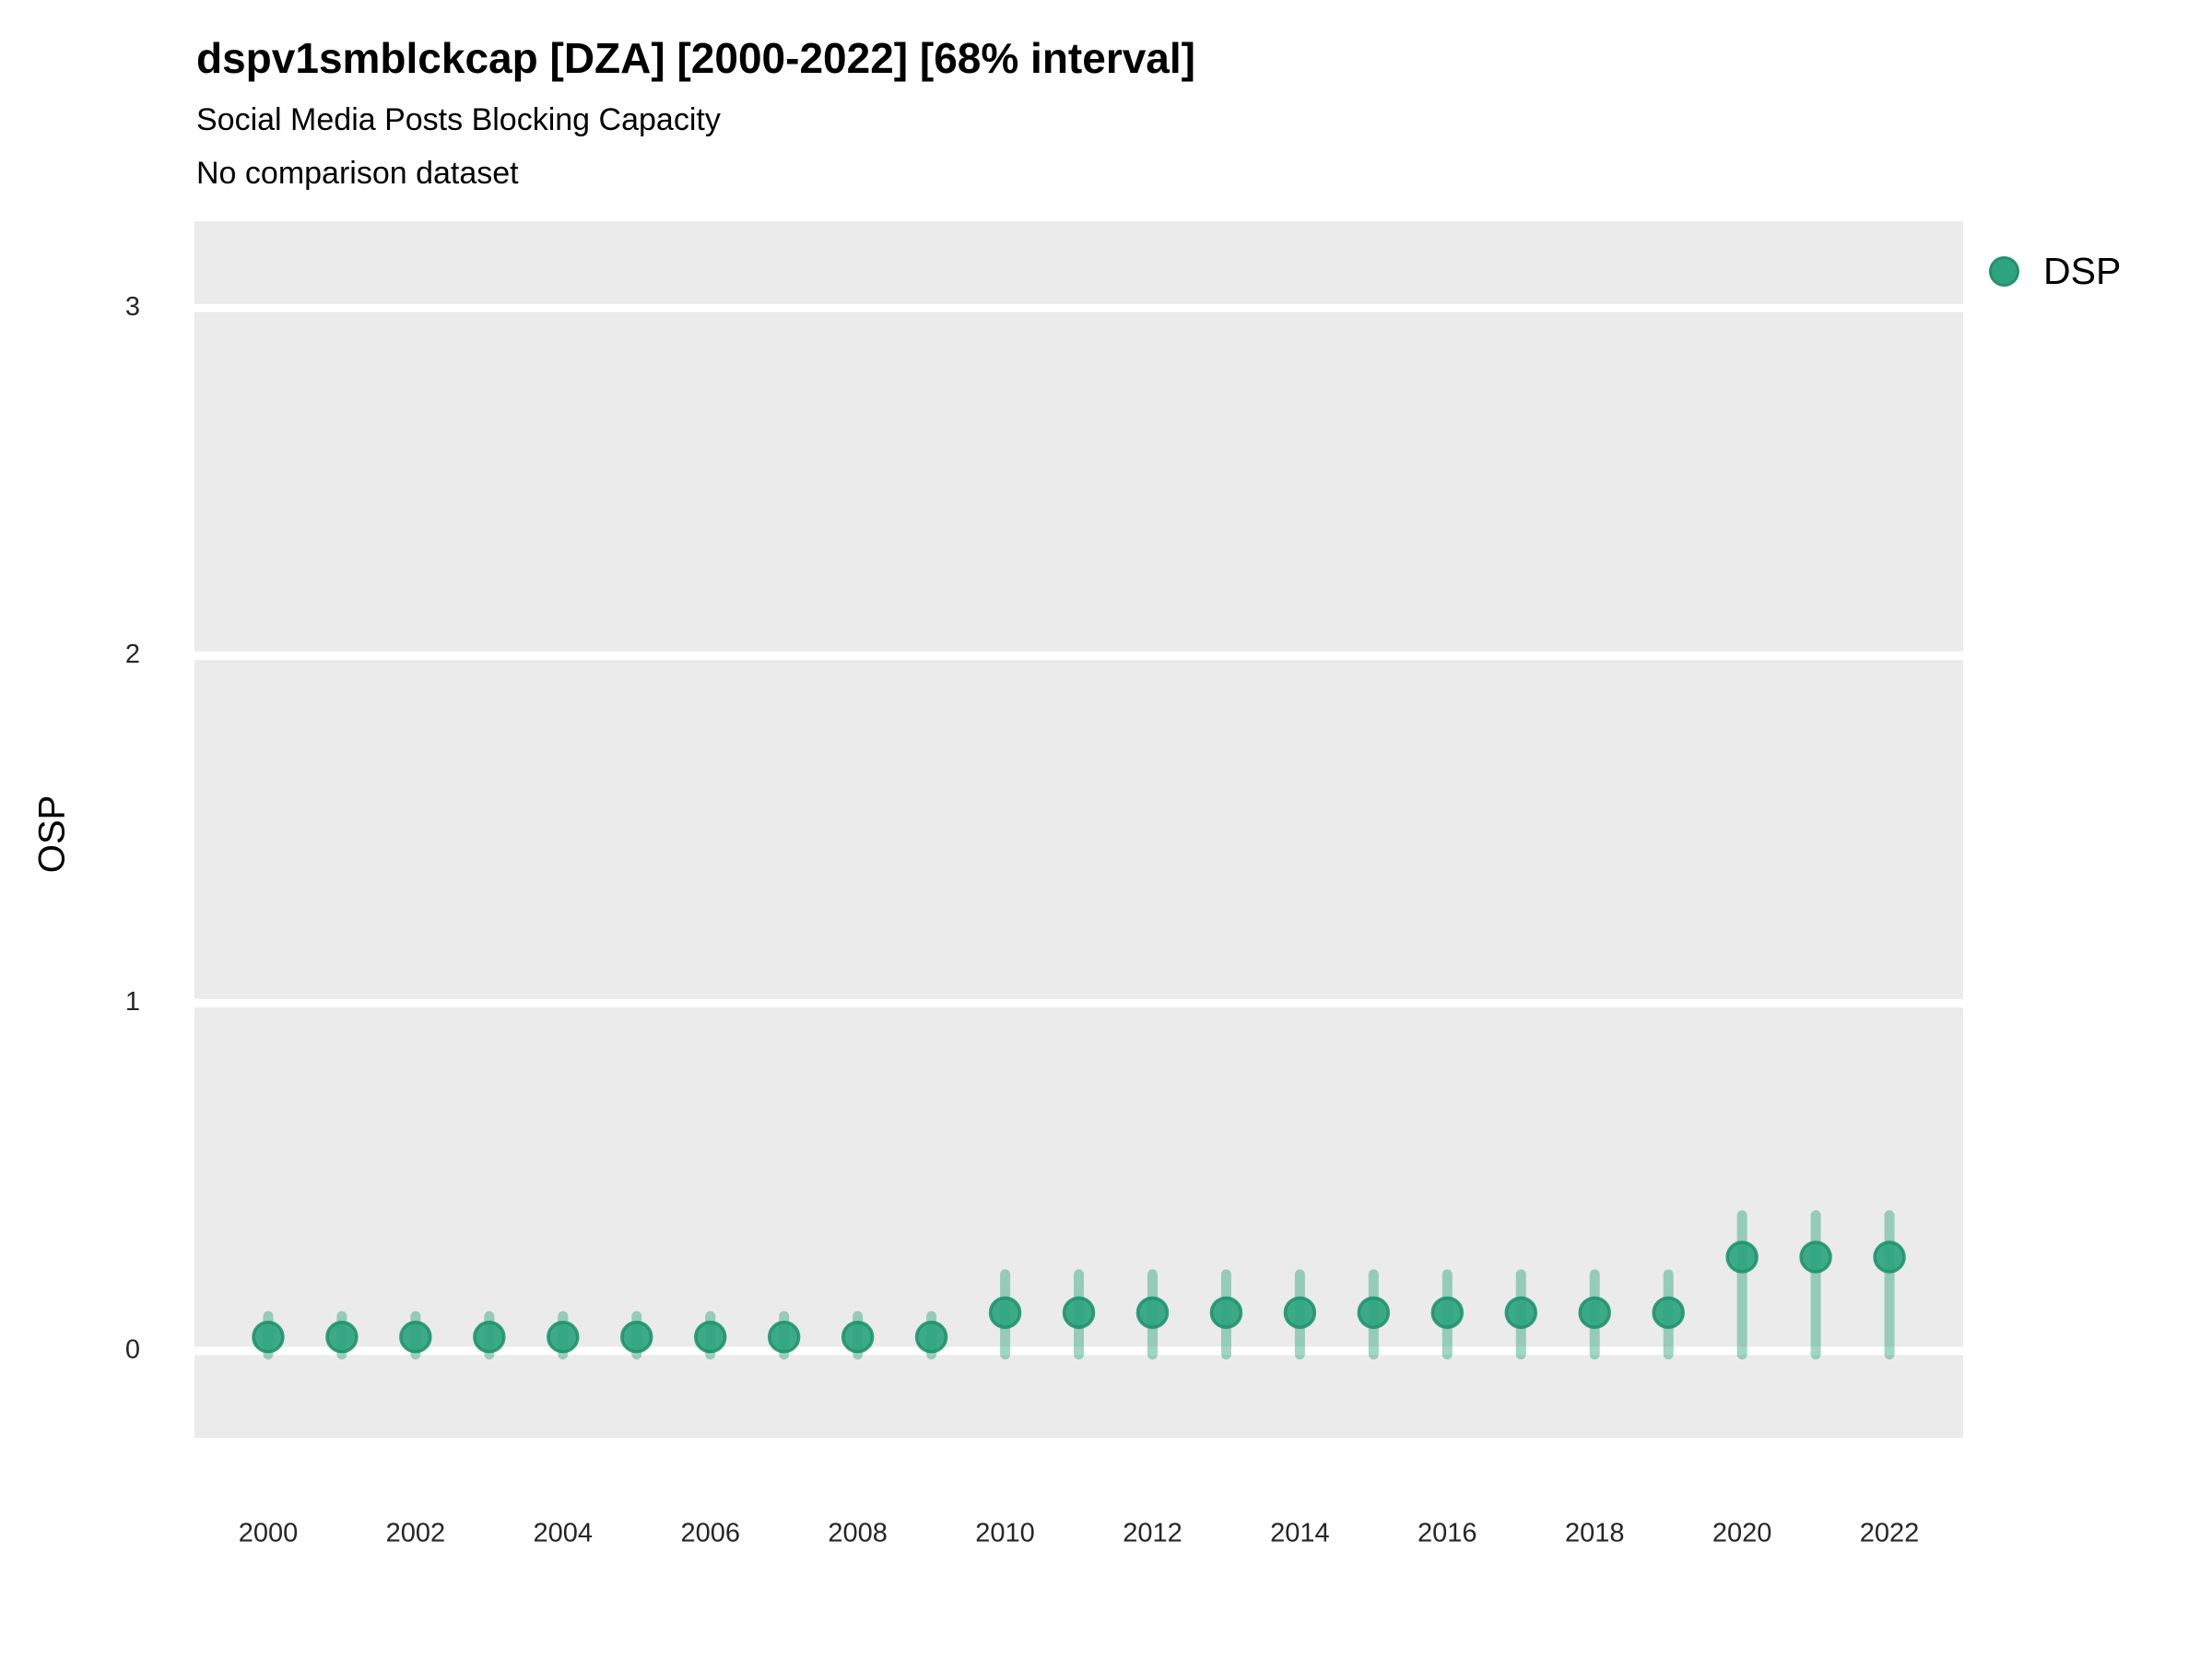 The width and height of the screenshot is (2212, 1659). Describe the element at coordinates (342, 1337) in the screenshot. I see `data-point-2001` at that location.